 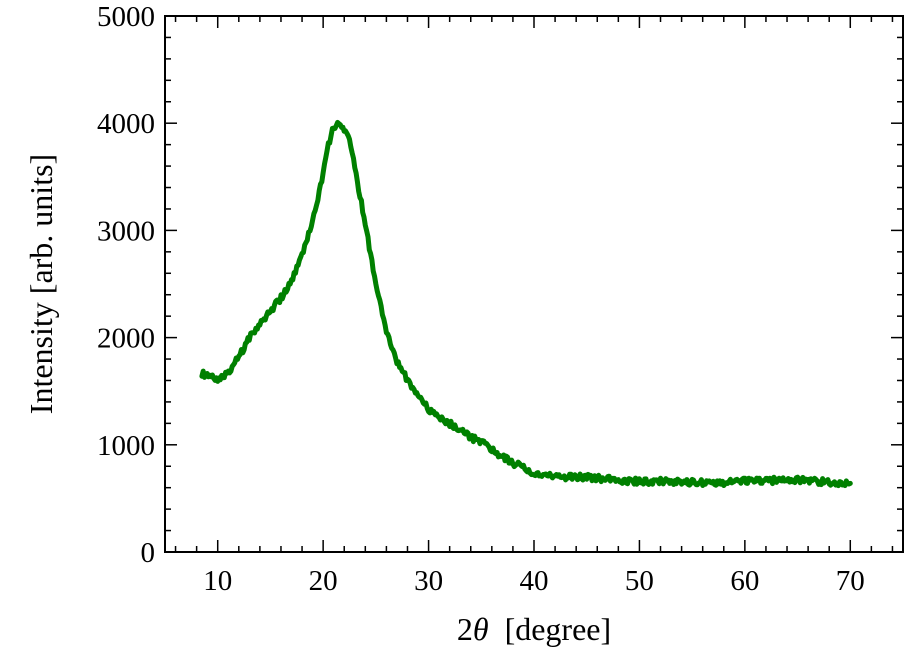 What do you see at coordinates (550, 629) in the screenshot?
I see `x-axis-label-suffix: [degree]` at bounding box center [550, 629].